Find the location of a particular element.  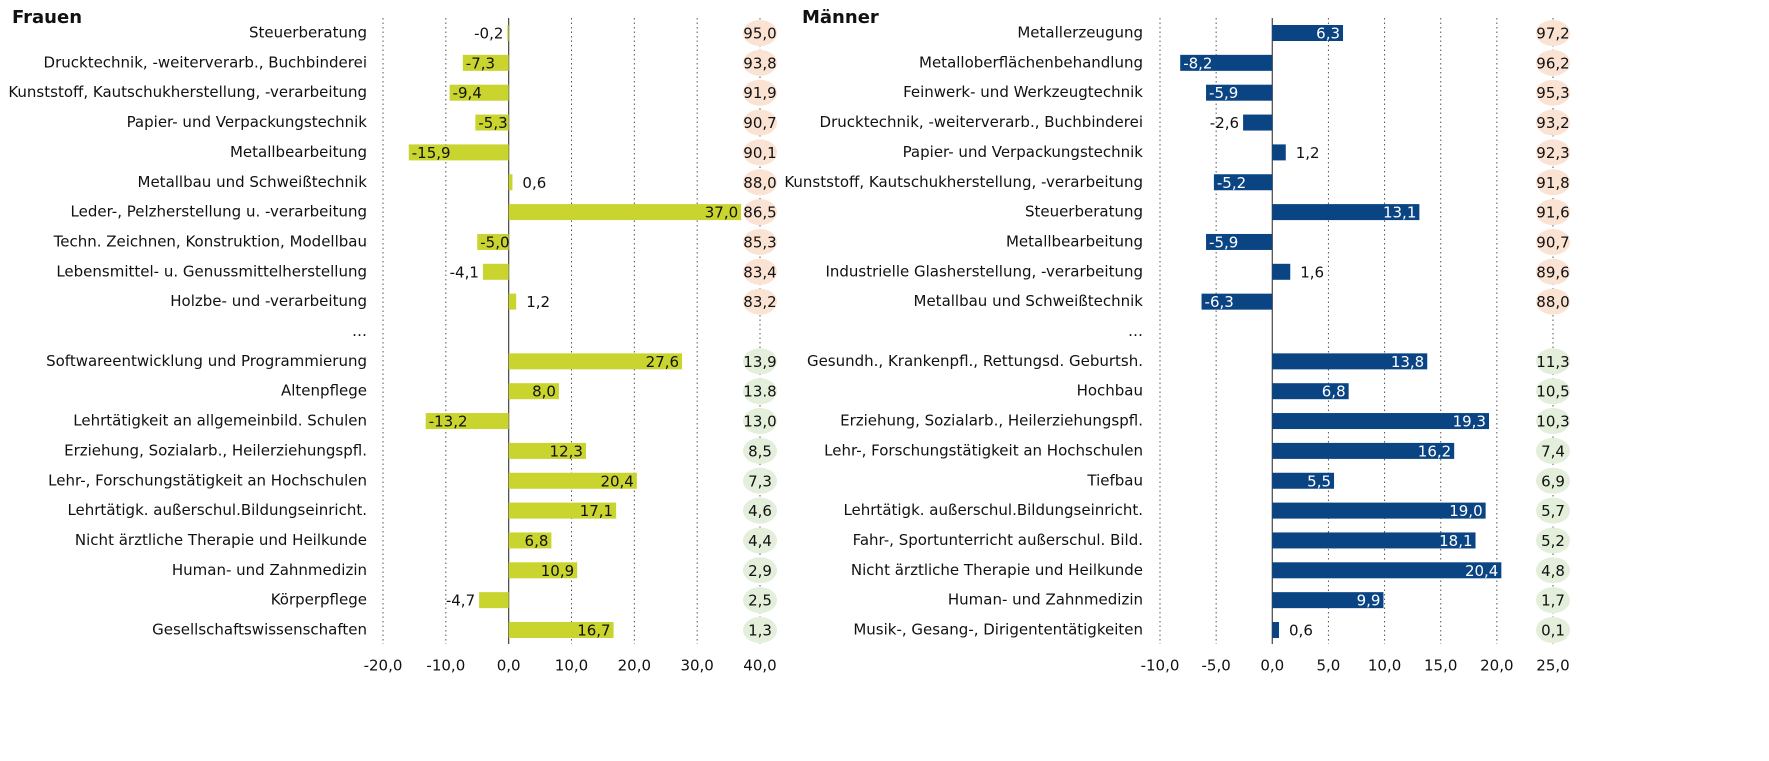

panel-title: Männer is located at coordinates (840, 17).